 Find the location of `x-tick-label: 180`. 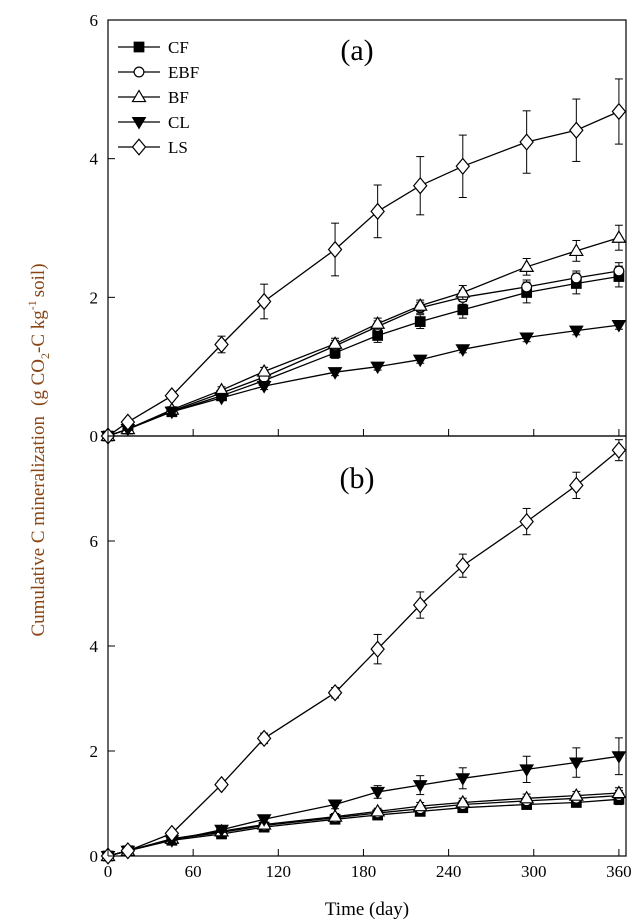

x-tick-label: 180 is located at coordinates (364, 871).